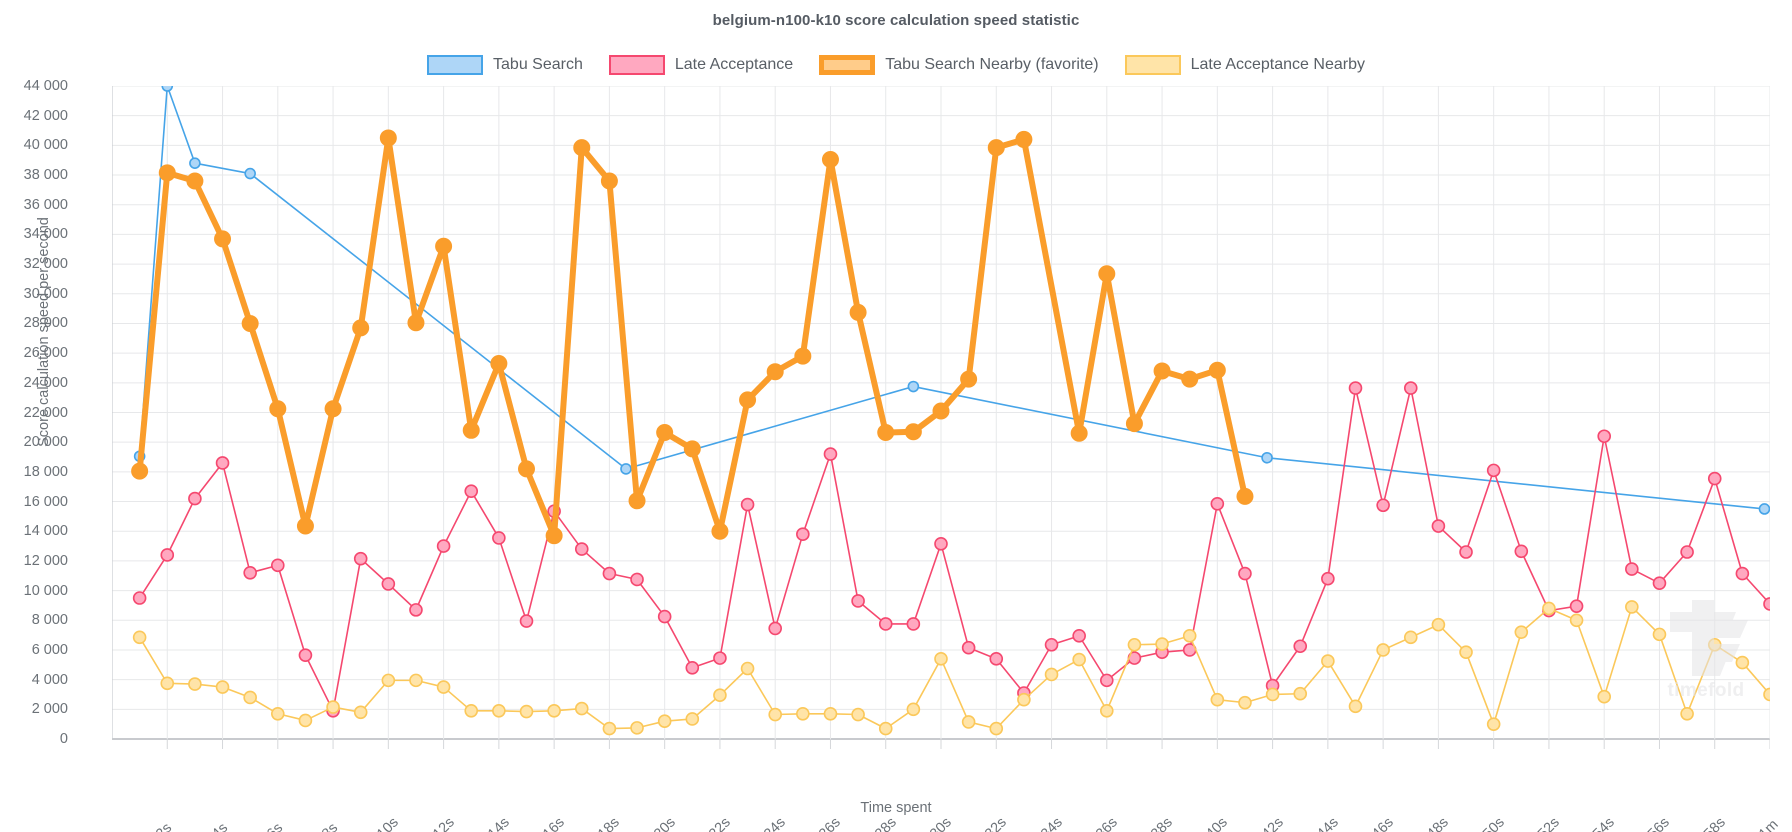 The height and width of the screenshot is (832, 1792). Describe the element at coordinates (959, 65) in the screenshot. I see `legend-item-2: Tabu Search Nearby (favorite)` at that location.